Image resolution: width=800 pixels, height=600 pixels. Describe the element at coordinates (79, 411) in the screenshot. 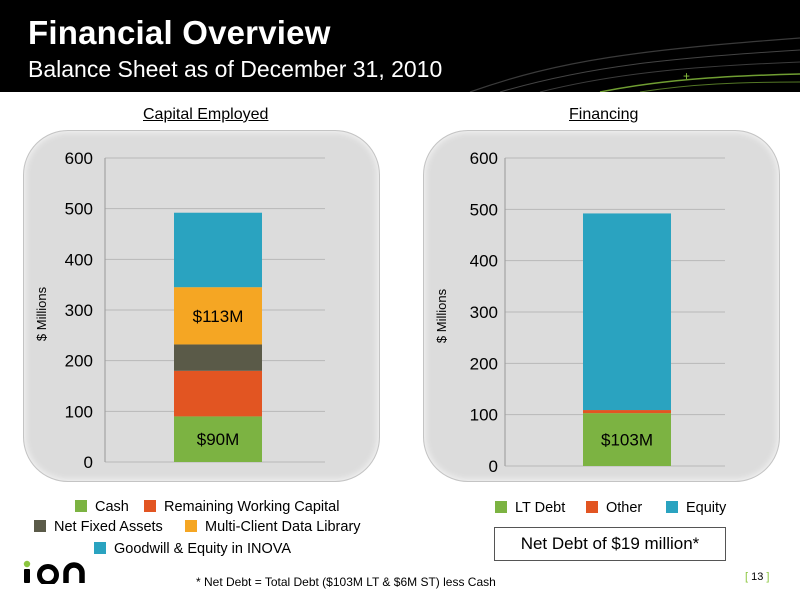

I see `capital-ytick-label-100: 100` at that location.